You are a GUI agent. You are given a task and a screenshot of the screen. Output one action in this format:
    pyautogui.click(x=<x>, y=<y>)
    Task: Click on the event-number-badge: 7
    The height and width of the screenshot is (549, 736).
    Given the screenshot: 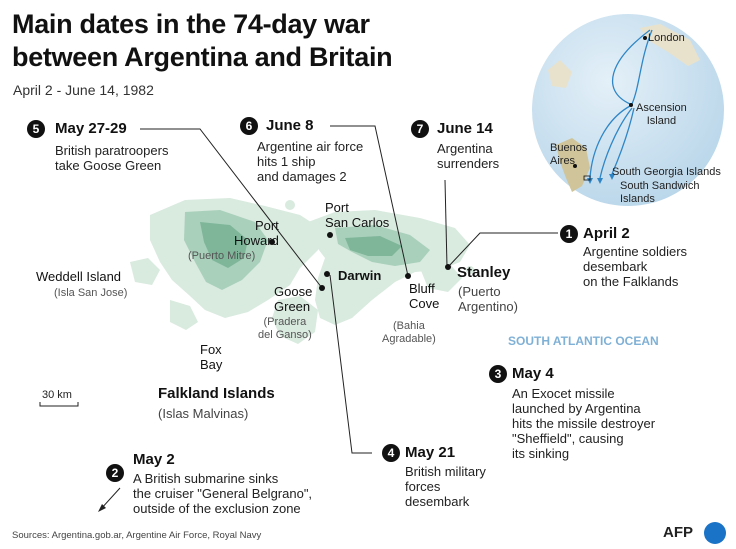 What is the action you would take?
    pyautogui.click(x=420, y=129)
    